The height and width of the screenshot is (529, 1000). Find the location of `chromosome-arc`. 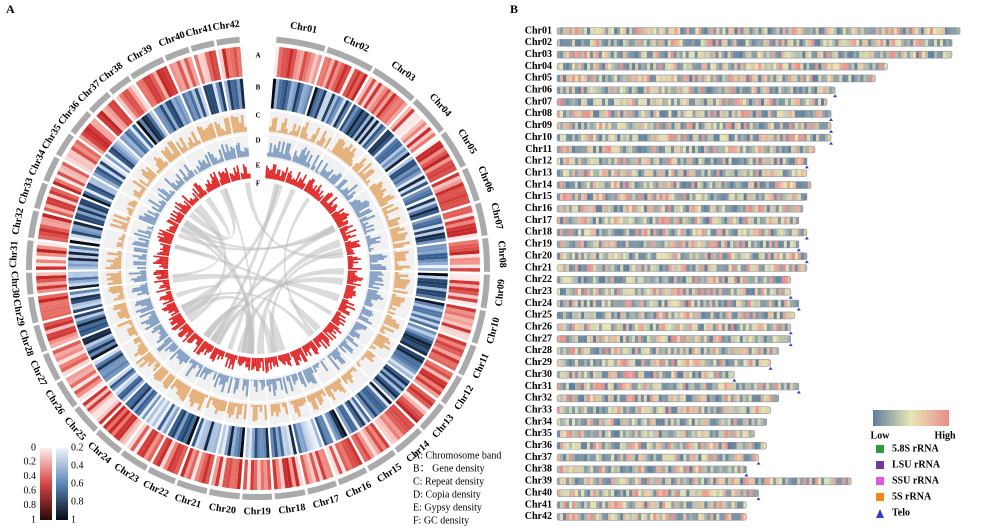

chromosome-arc is located at coordinates (30, 255).